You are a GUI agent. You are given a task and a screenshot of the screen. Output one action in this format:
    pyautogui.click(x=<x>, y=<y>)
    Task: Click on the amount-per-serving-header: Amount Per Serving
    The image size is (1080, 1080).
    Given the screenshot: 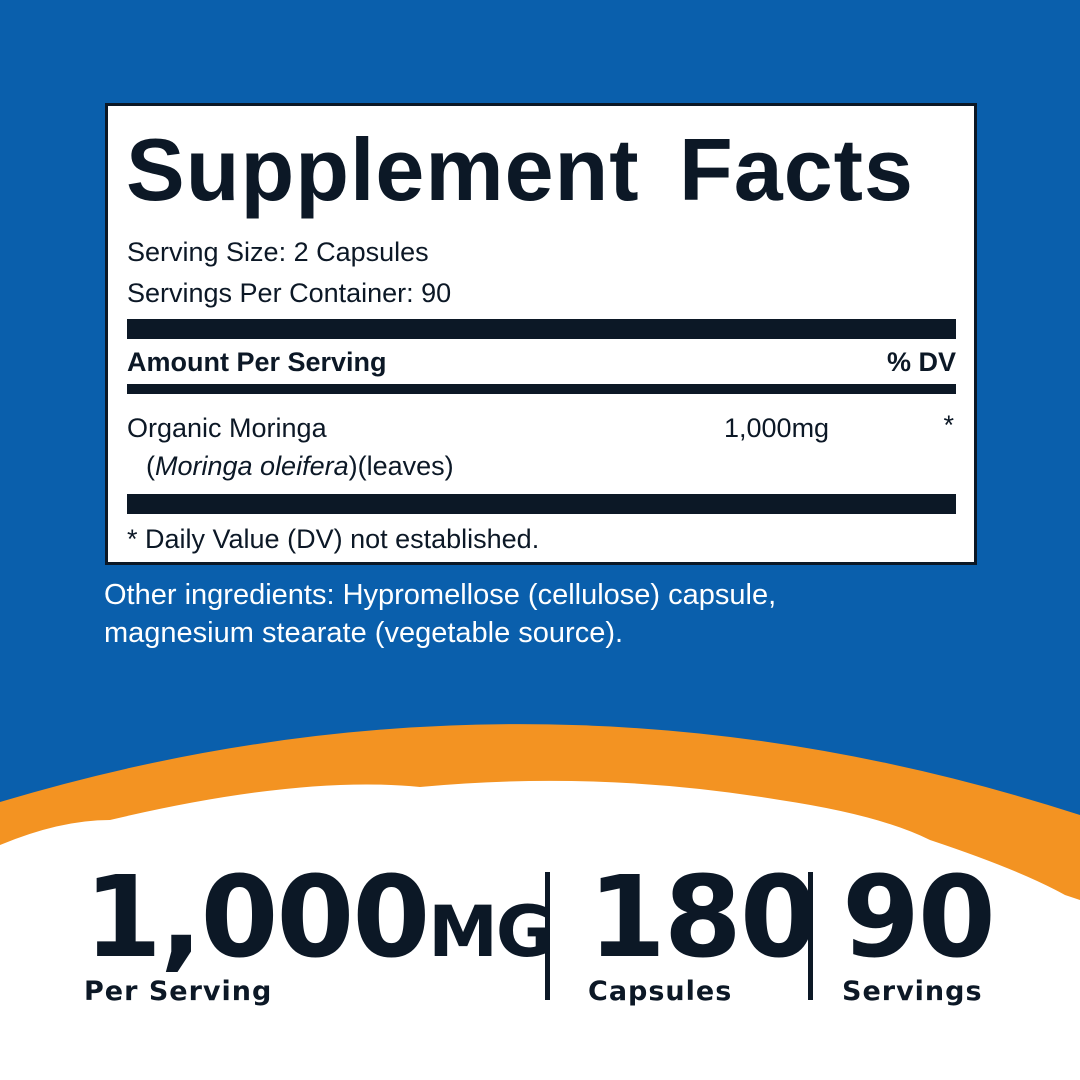 What is the action you would take?
    pyautogui.click(x=257, y=362)
    